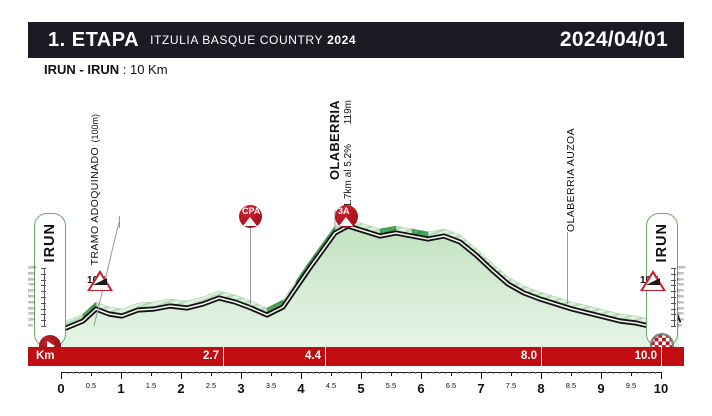  I want to click on km-bar-mark: 10.0, so click(645, 356).